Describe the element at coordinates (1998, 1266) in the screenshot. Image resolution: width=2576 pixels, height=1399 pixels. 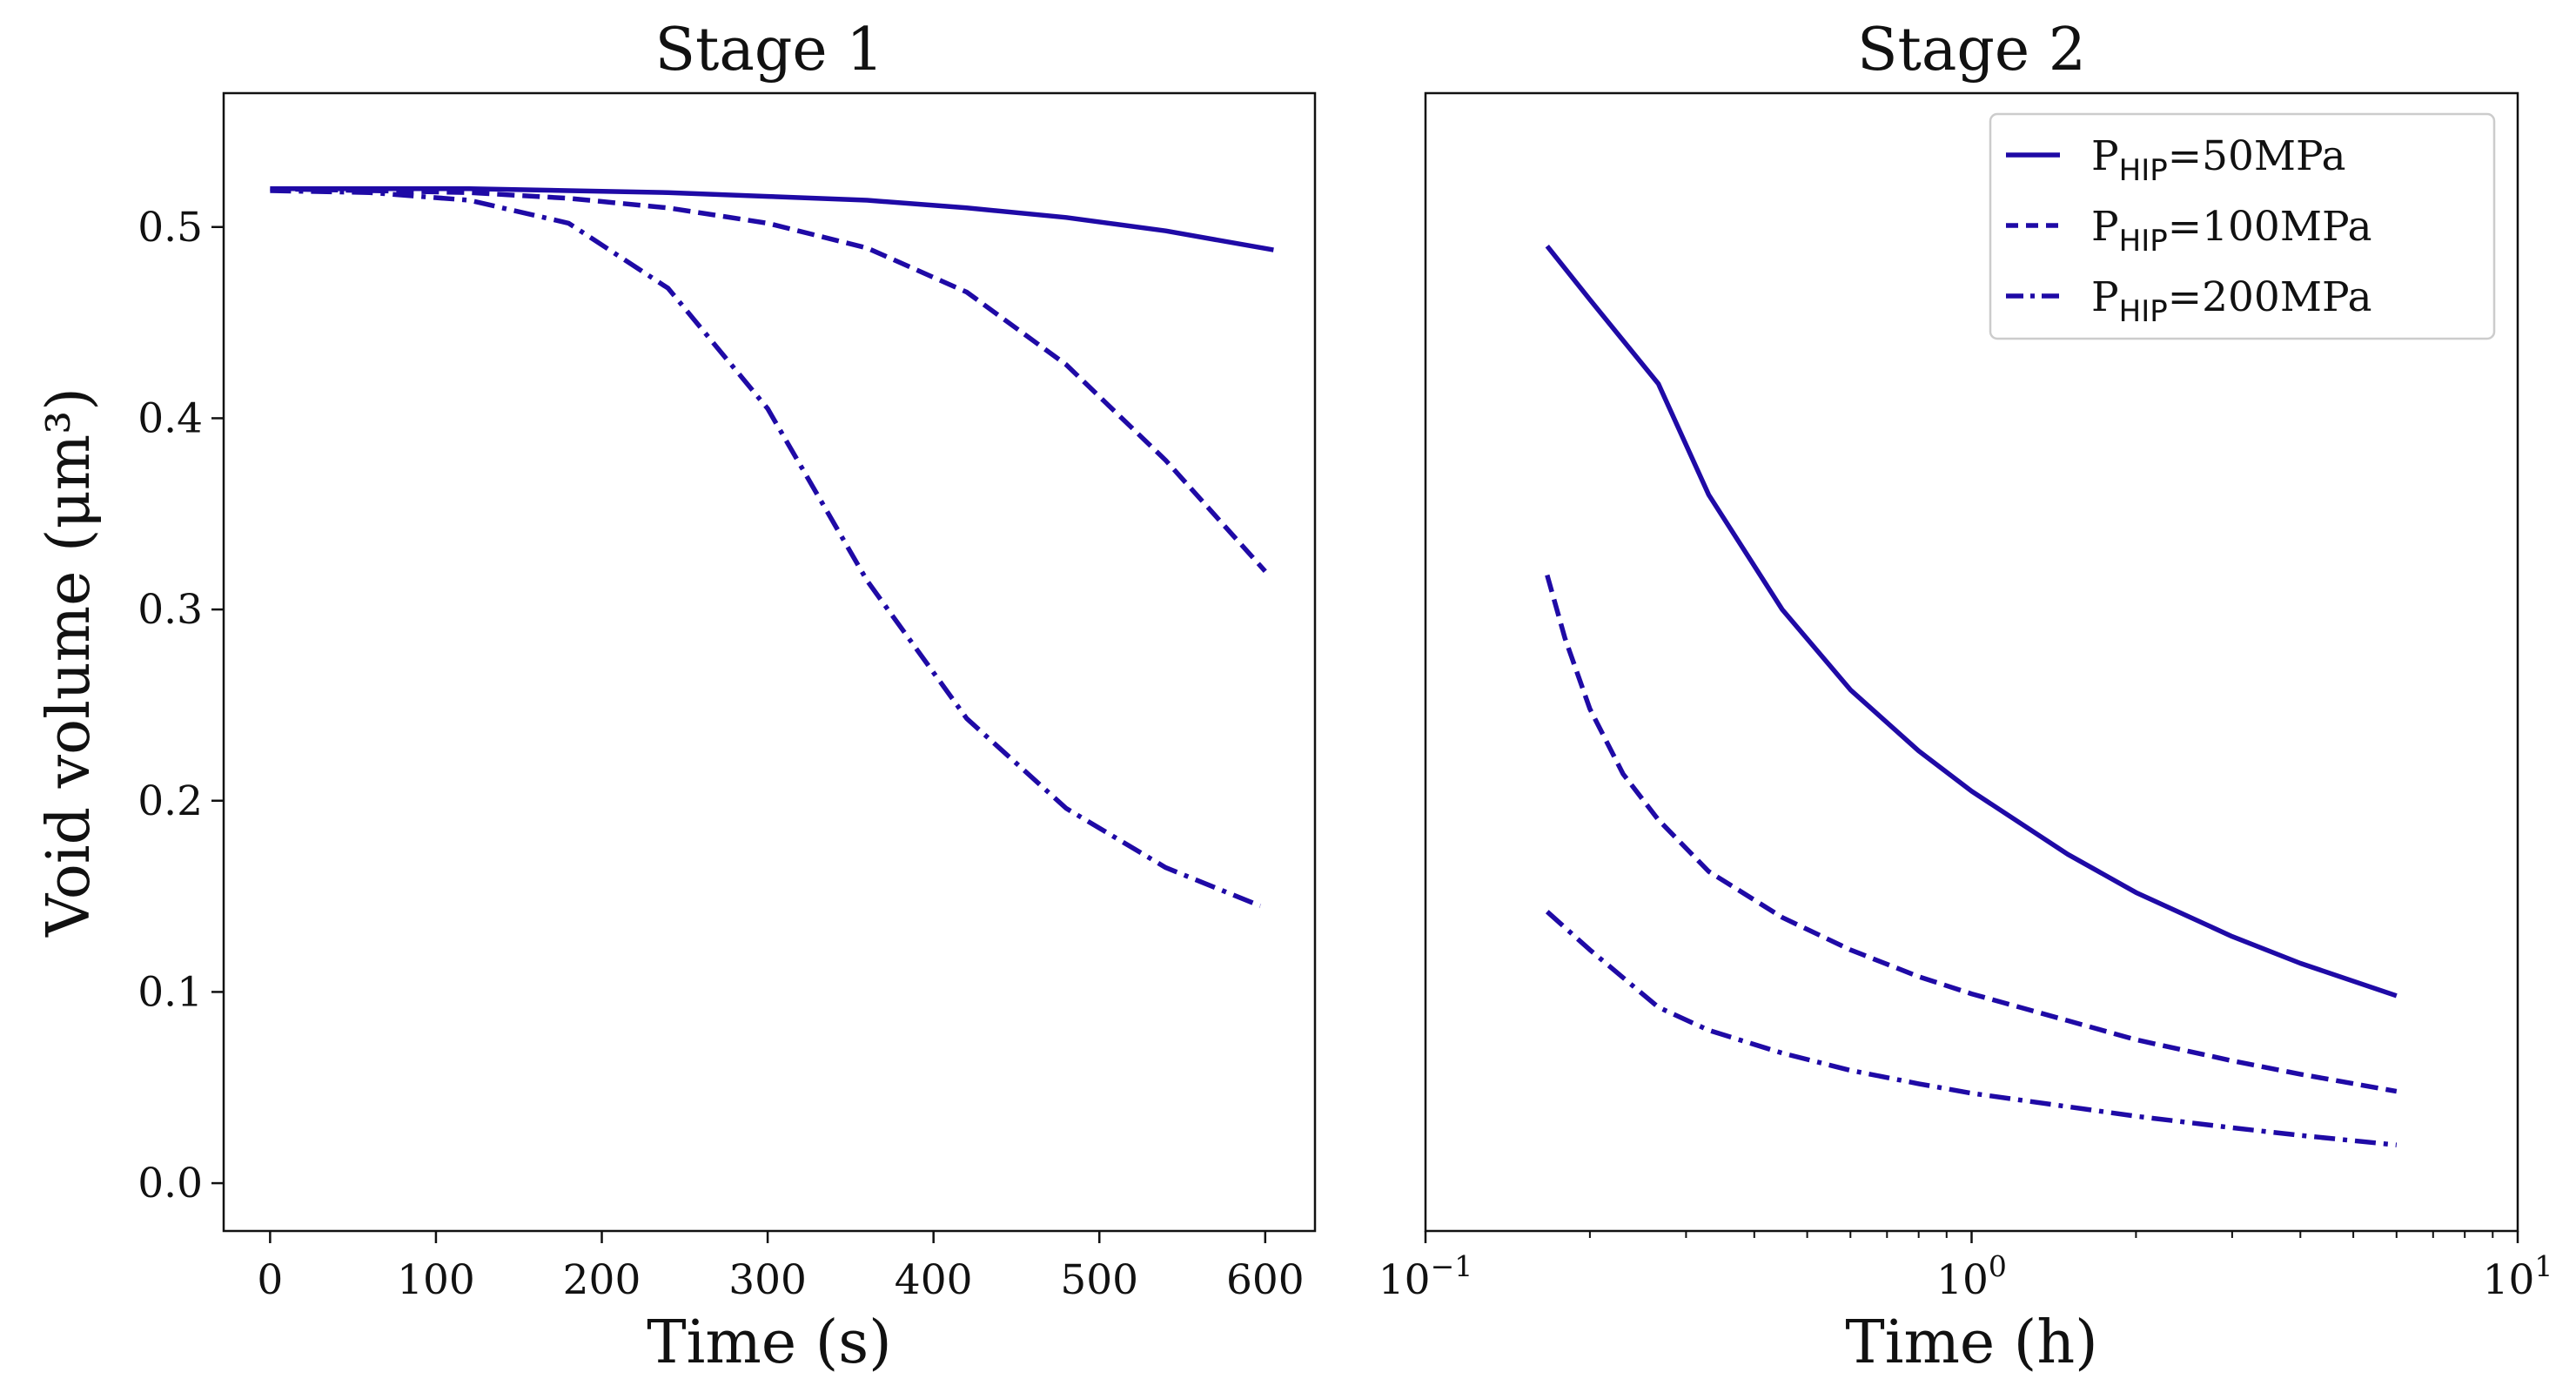
I see `x-tick-exponent: 0` at that location.